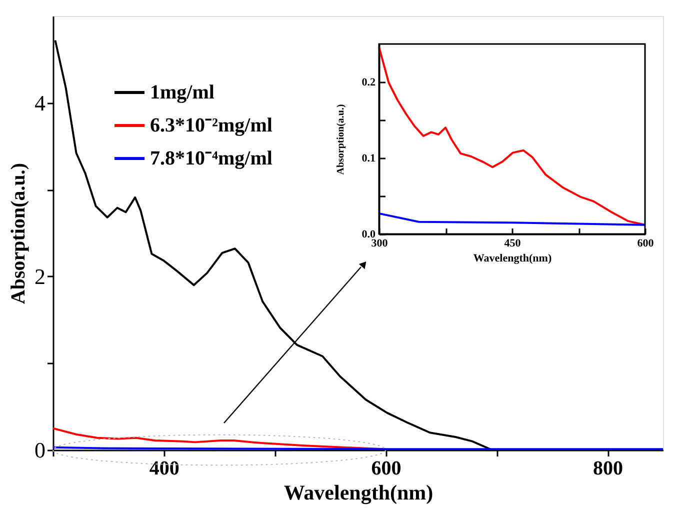 The height and width of the screenshot is (512, 683). I want to click on y-tick-label: 0.0, so click(369, 234).